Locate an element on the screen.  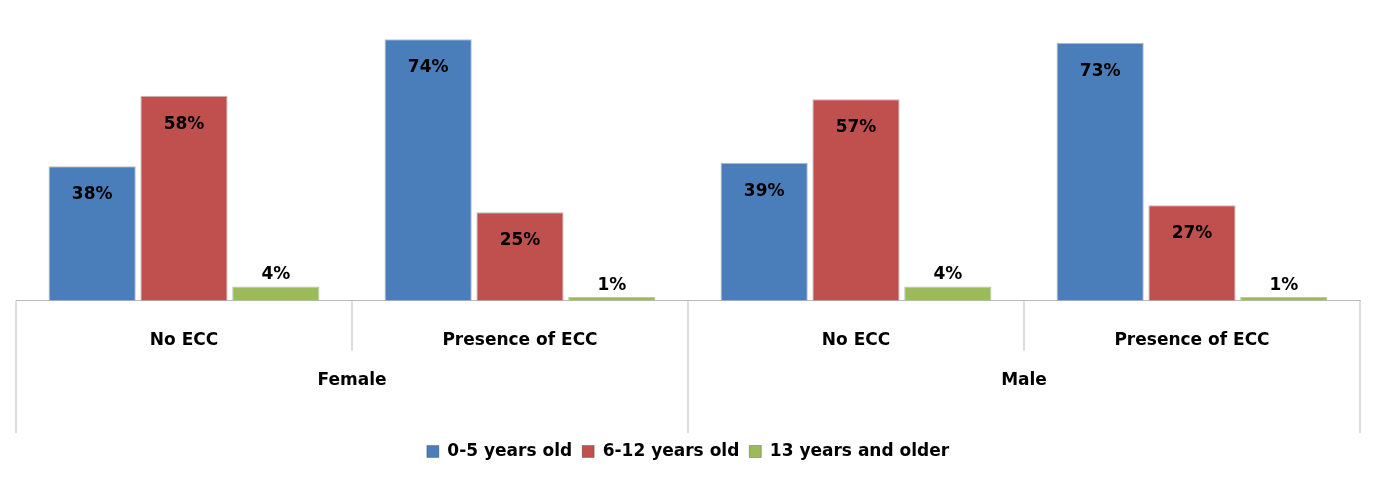
text: Female is located at coordinates (352, 379).